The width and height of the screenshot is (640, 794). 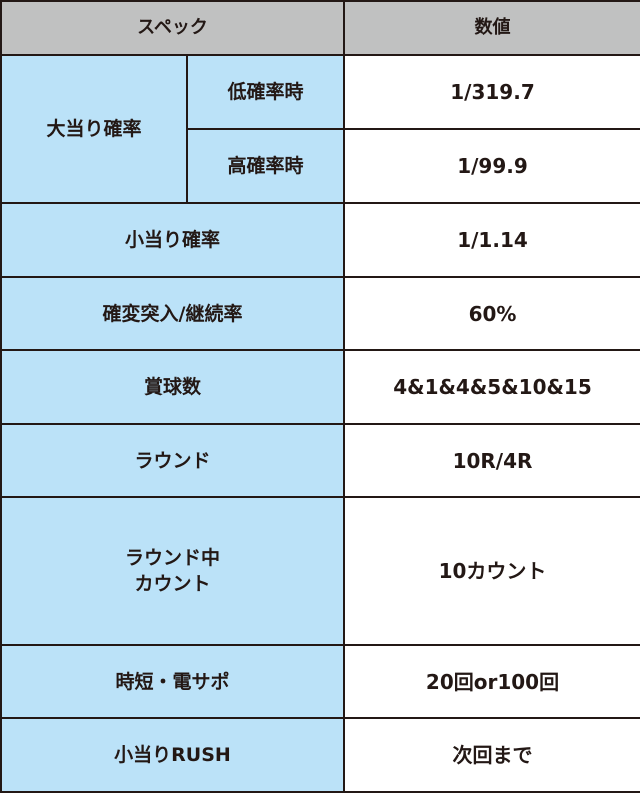 I want to click on row-label: ラウンド中 カウント, so click(x=172, y=571).